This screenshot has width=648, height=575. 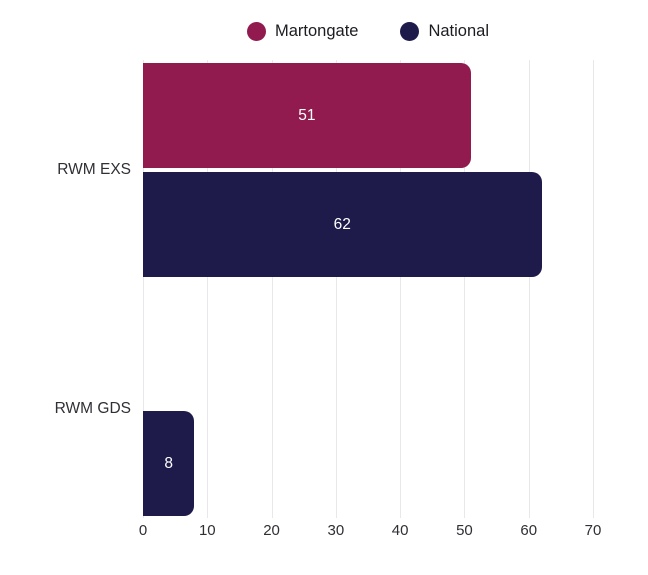 I want to click on legend-item-national: National, so click(x=444, y=31).